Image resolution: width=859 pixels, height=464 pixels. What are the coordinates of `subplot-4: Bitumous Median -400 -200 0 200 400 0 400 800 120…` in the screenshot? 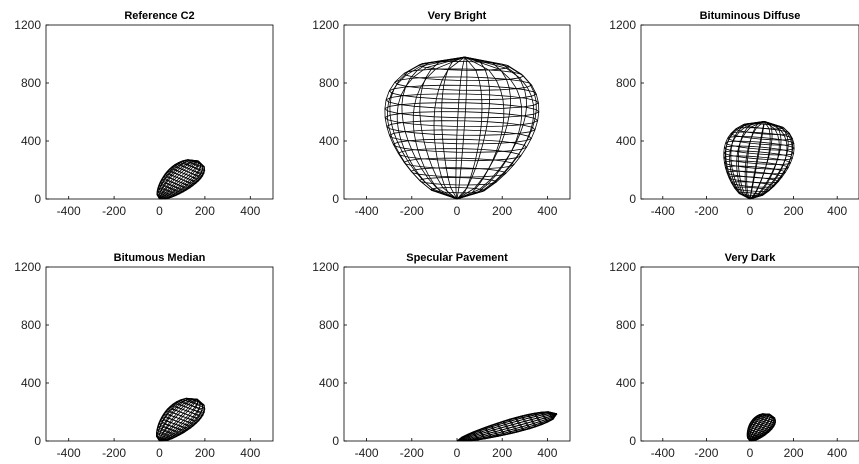 It's located at (144, 356).